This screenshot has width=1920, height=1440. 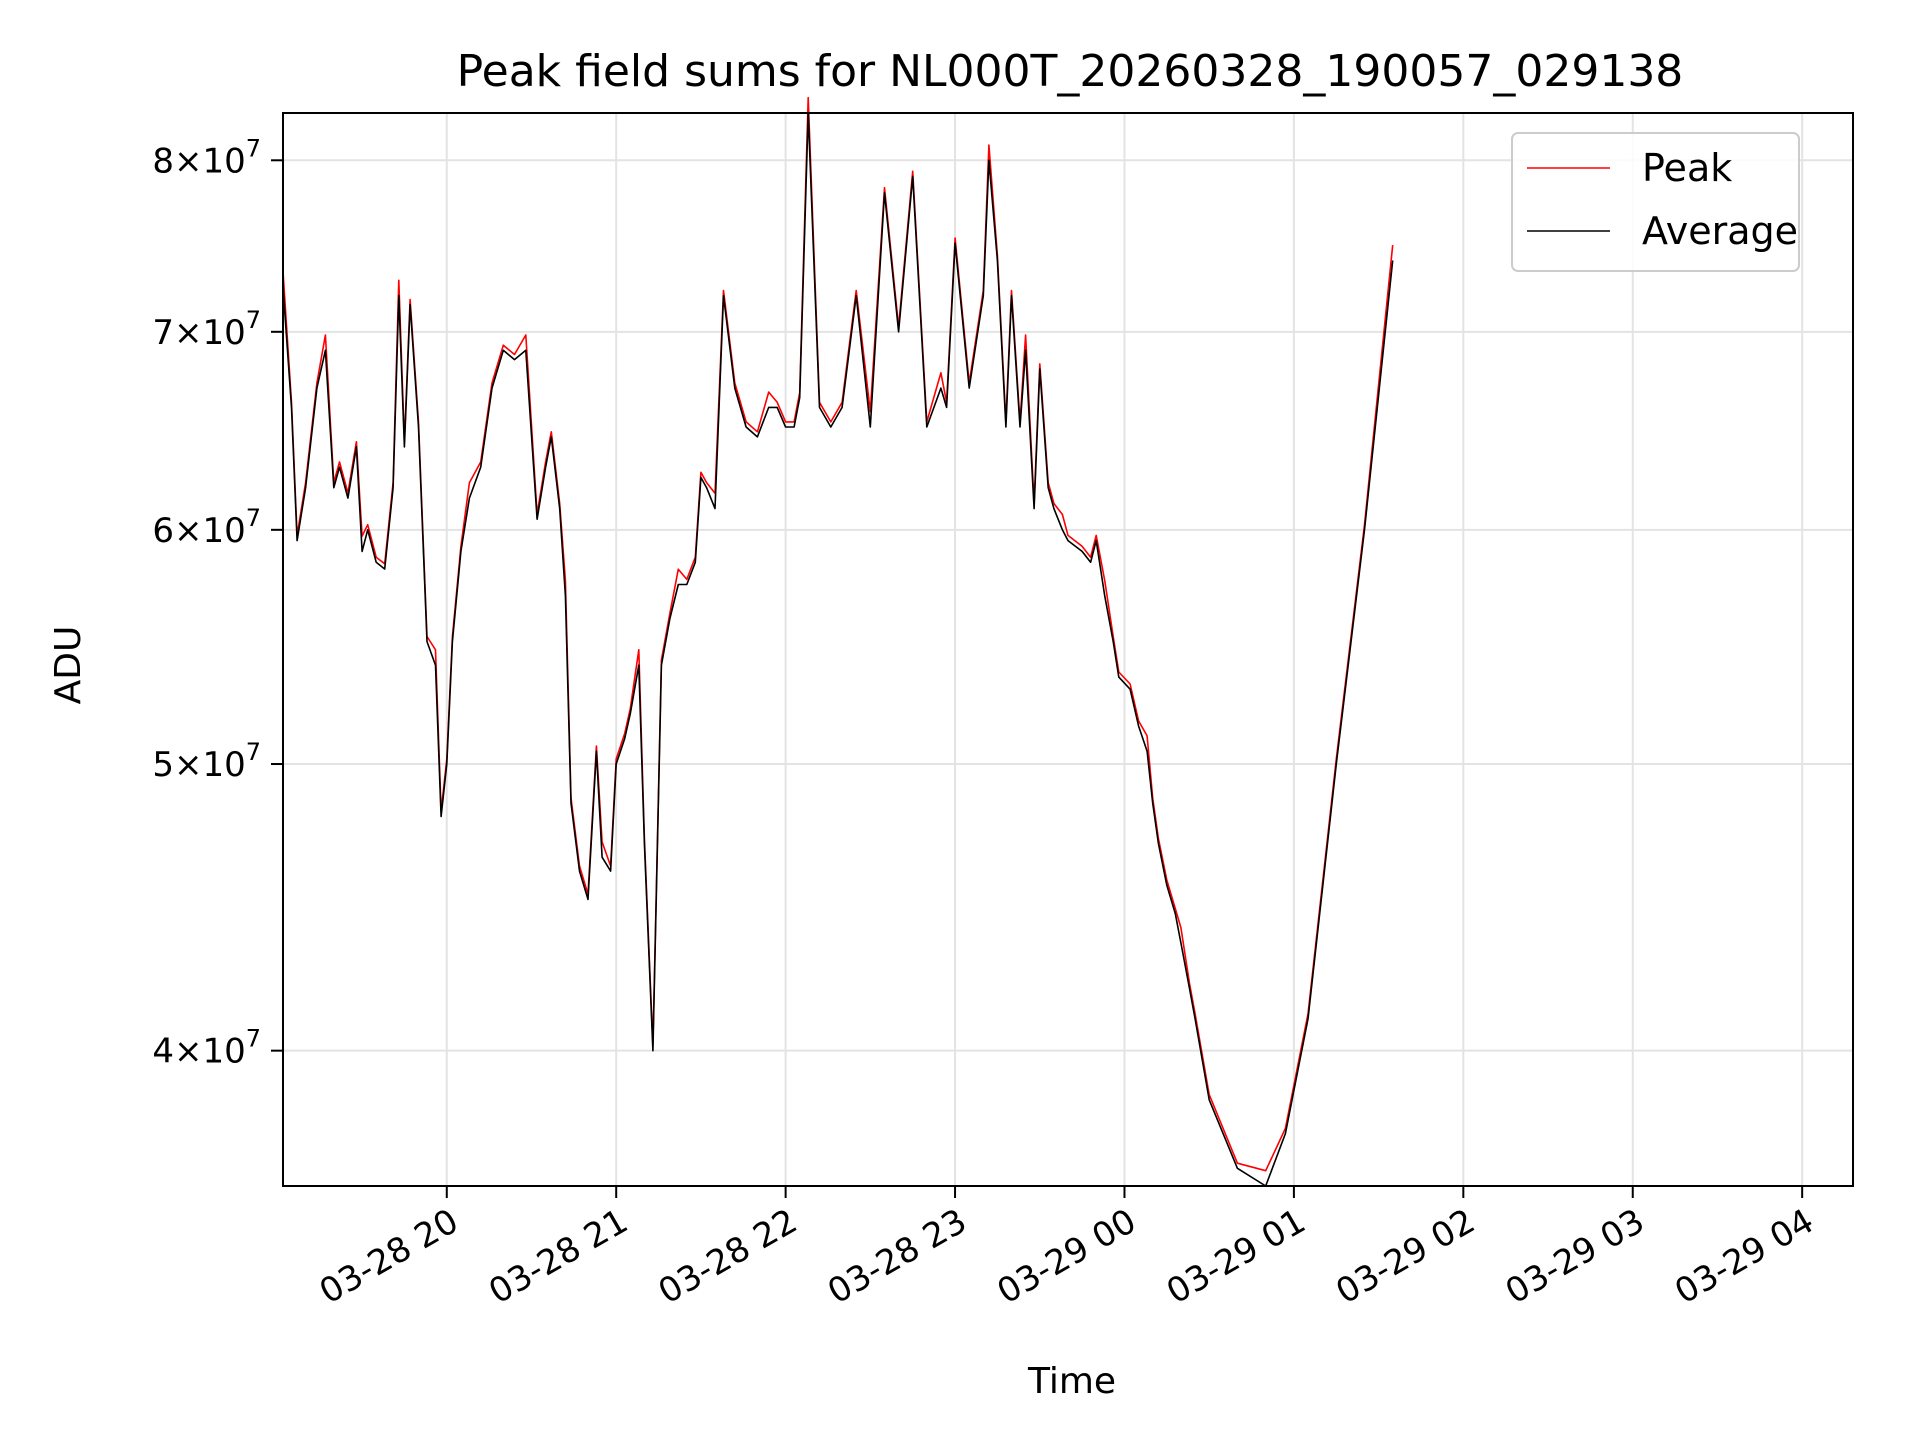 I want to click on y-tick-label: 6×107, so click(x=206, y=527).